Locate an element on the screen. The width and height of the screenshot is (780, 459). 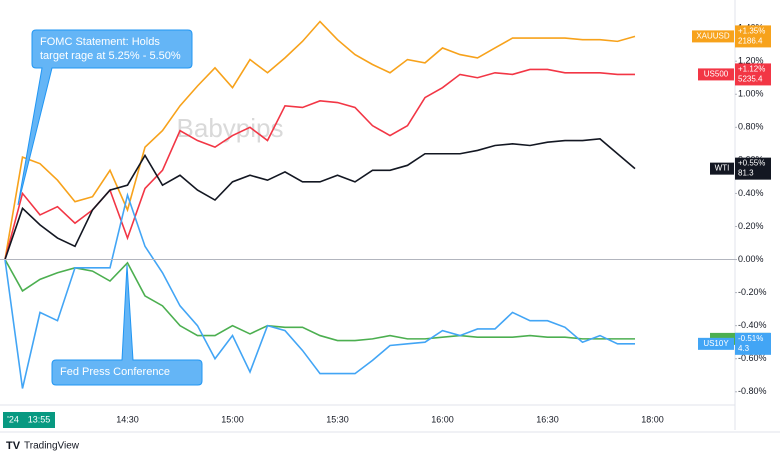
change-label: +1.35% is located at coordinates (751, 31).